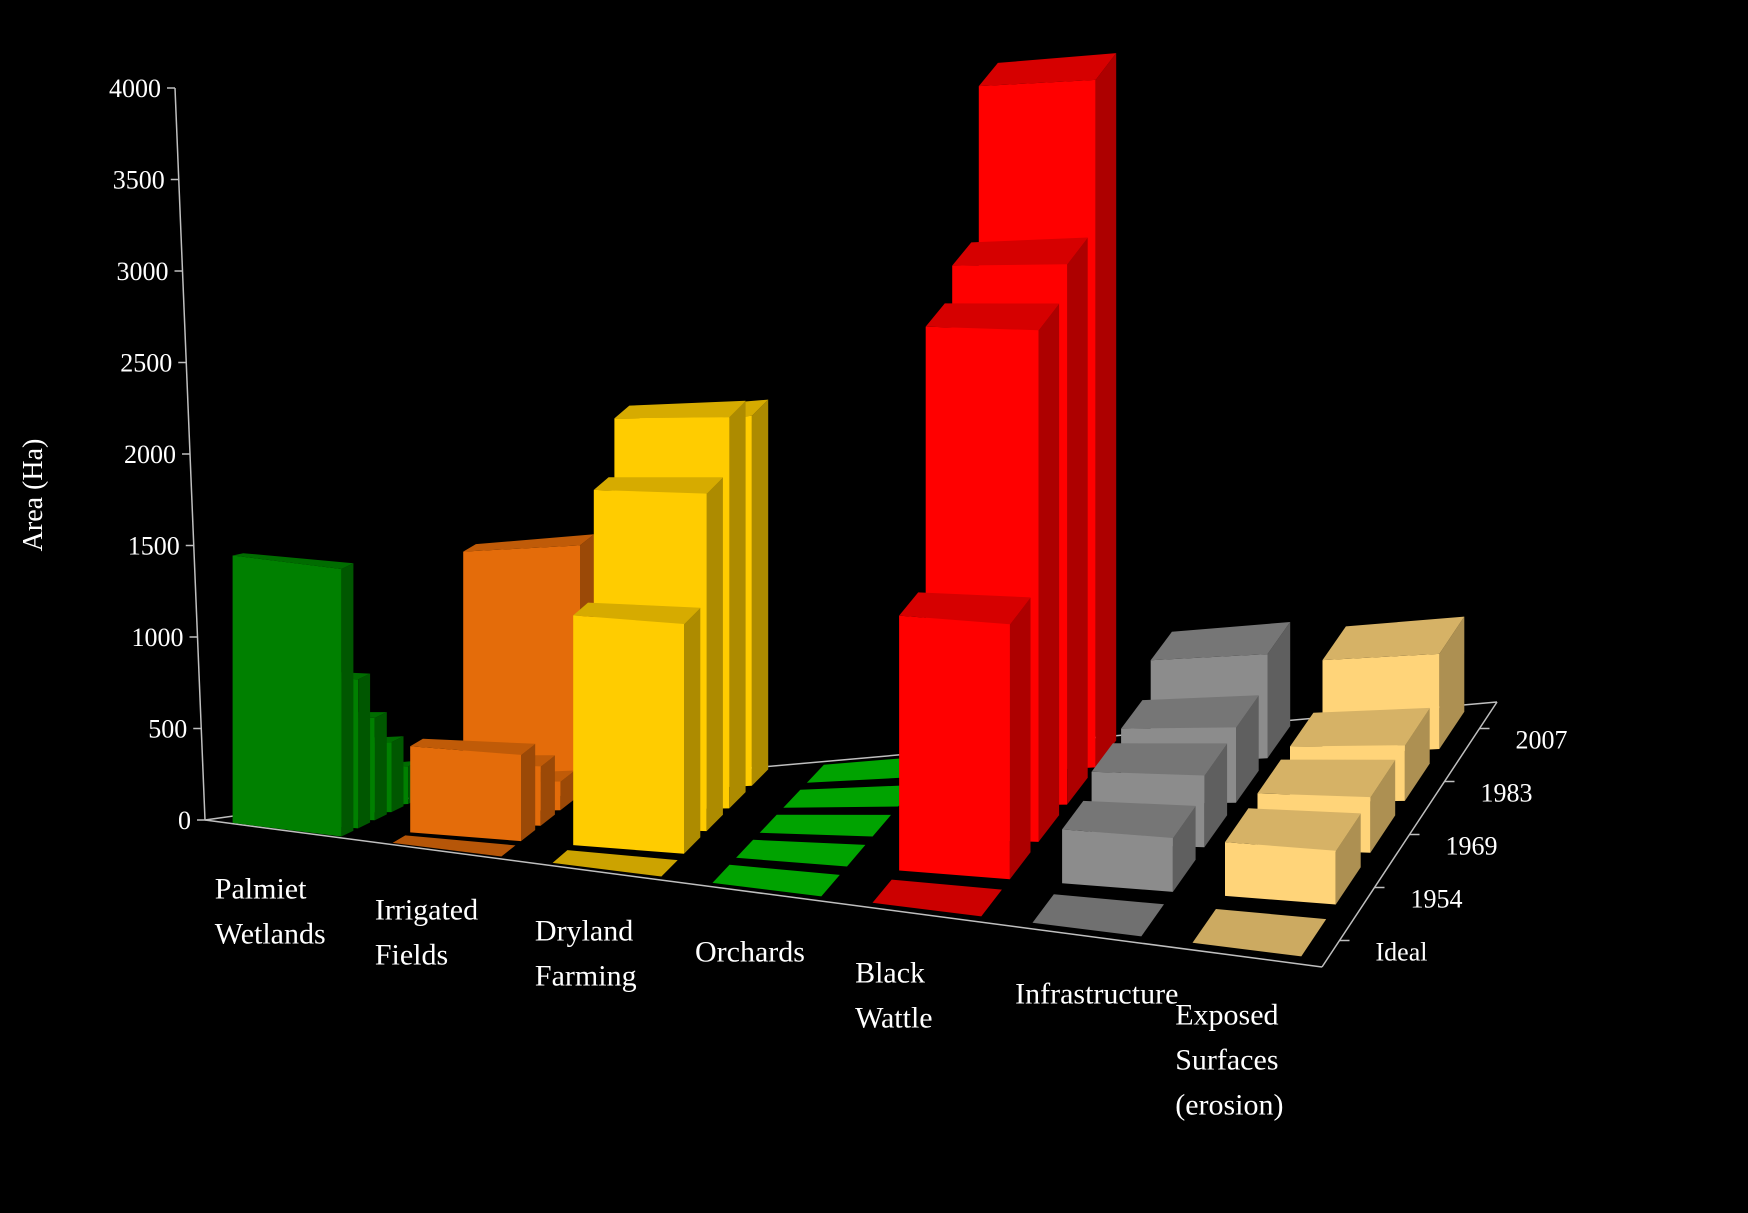  Describe the element at coordinates (158, 637) in the screenshot. I see `y-tick-label: 1000` at that location.